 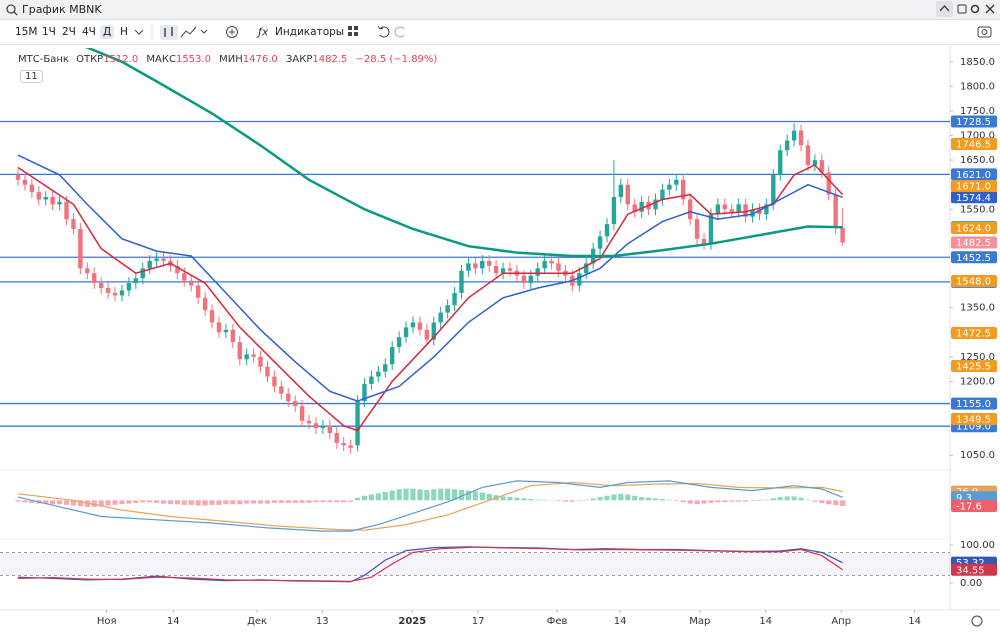 I want to click on field-value: 1482.5, so click(x=330, y=59).